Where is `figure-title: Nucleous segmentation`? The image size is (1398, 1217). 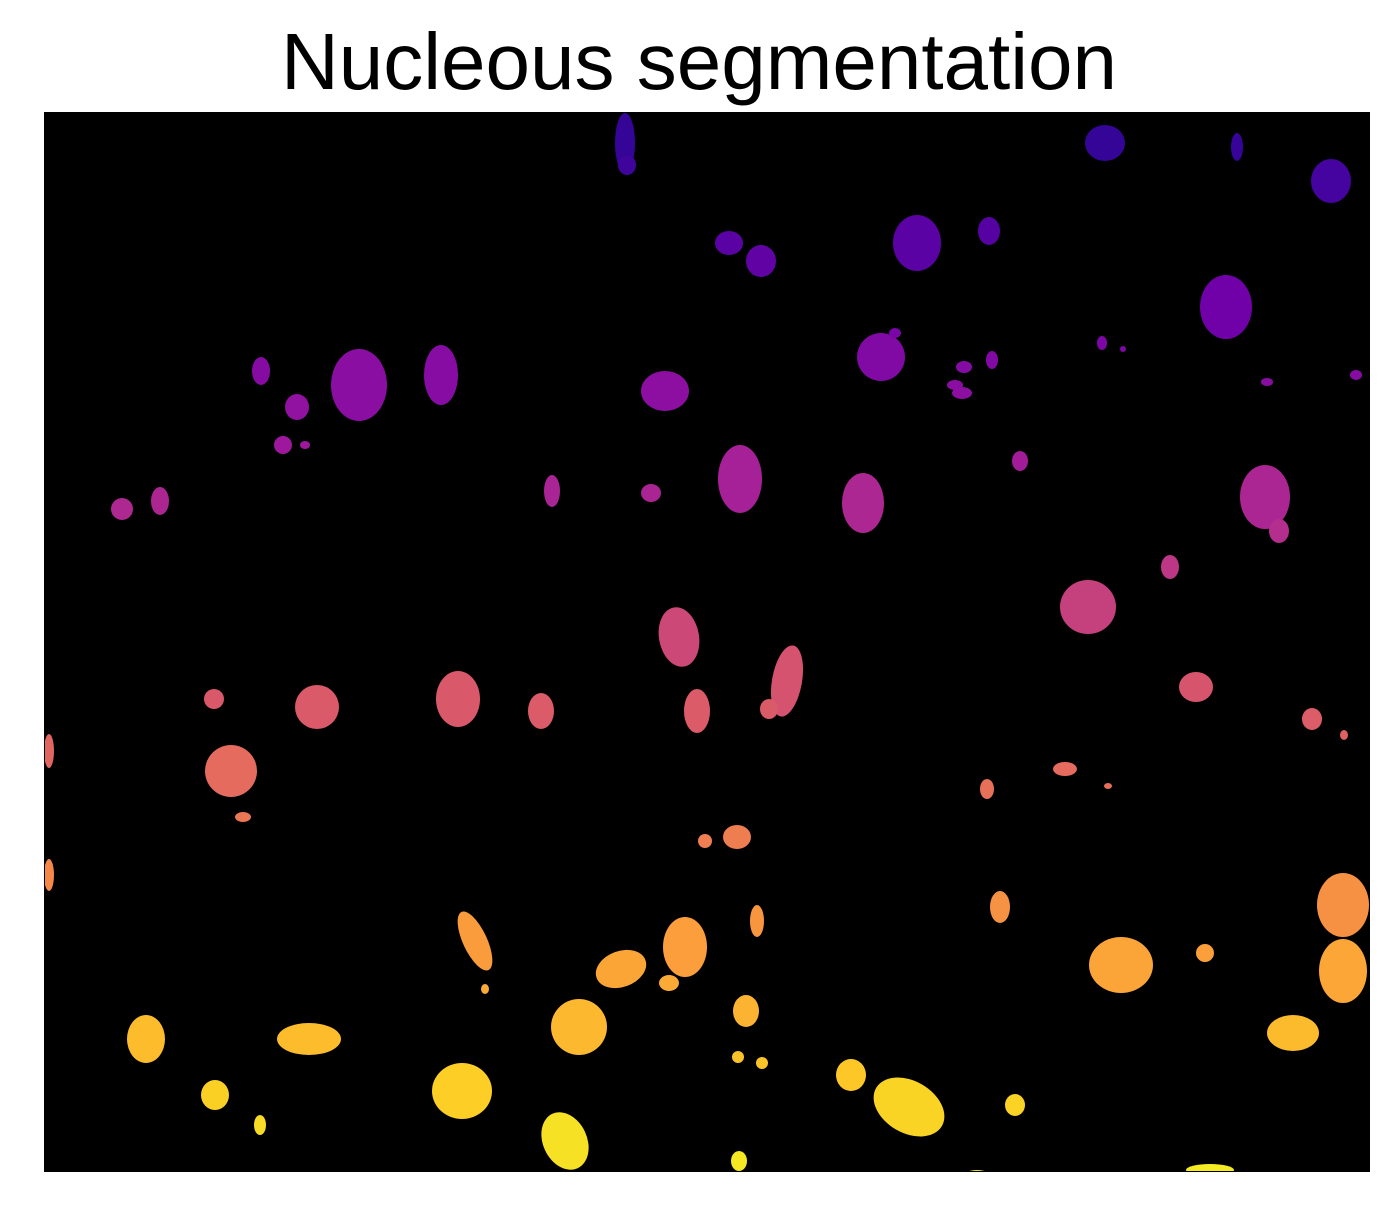
figure-title: Nucleous segmentation is located at coordinates (699, 61).